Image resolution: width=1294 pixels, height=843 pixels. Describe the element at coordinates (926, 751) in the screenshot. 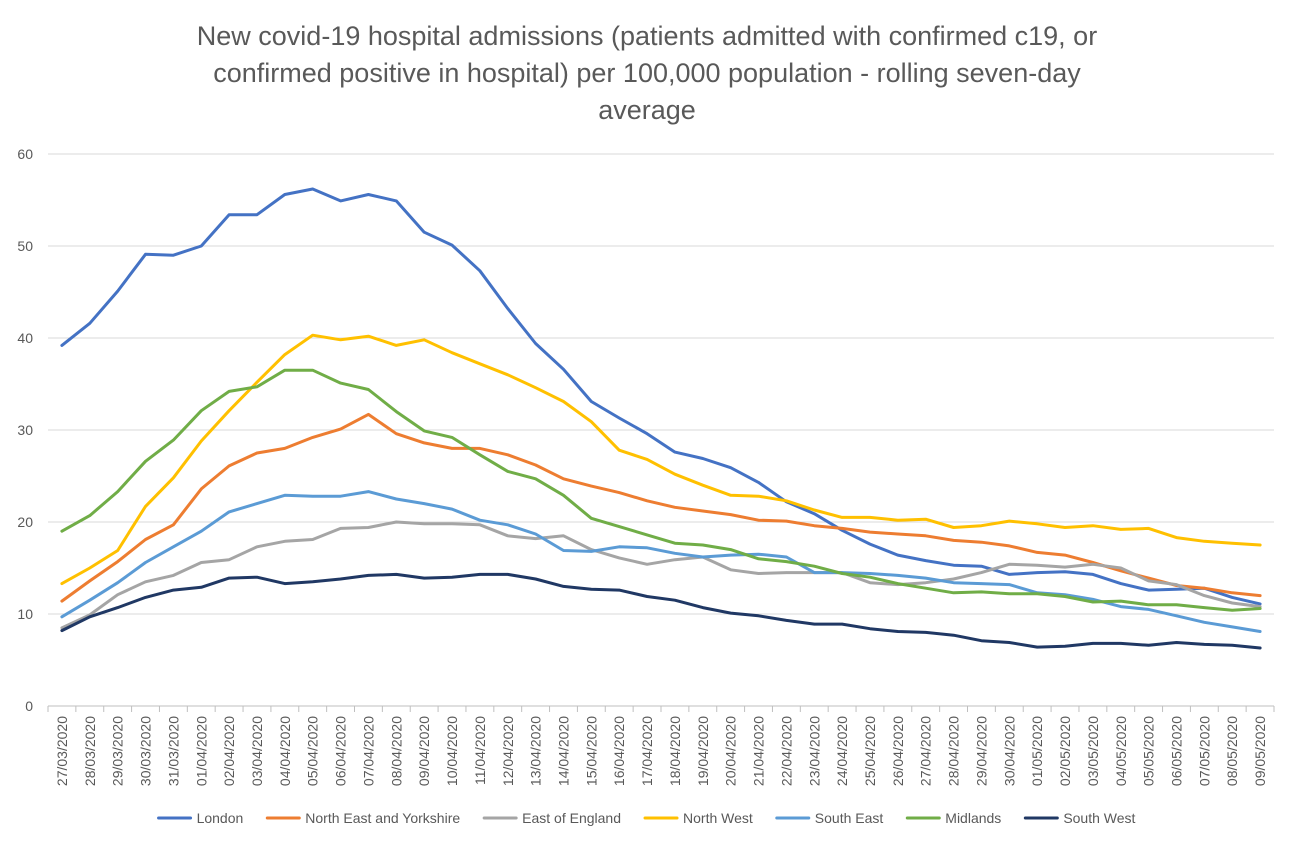

I see `x-tick-label: 27/04/2020` at that location.